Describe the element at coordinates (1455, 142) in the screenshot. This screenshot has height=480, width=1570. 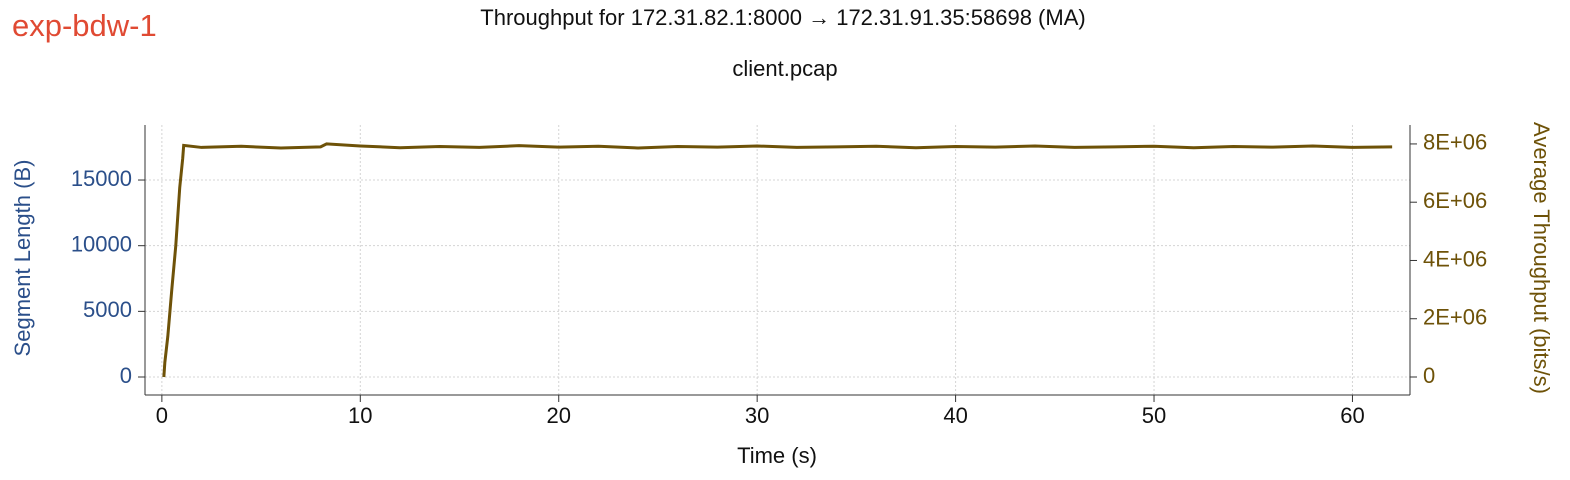
I see `y2-tick-label: 8E+06` at that location.